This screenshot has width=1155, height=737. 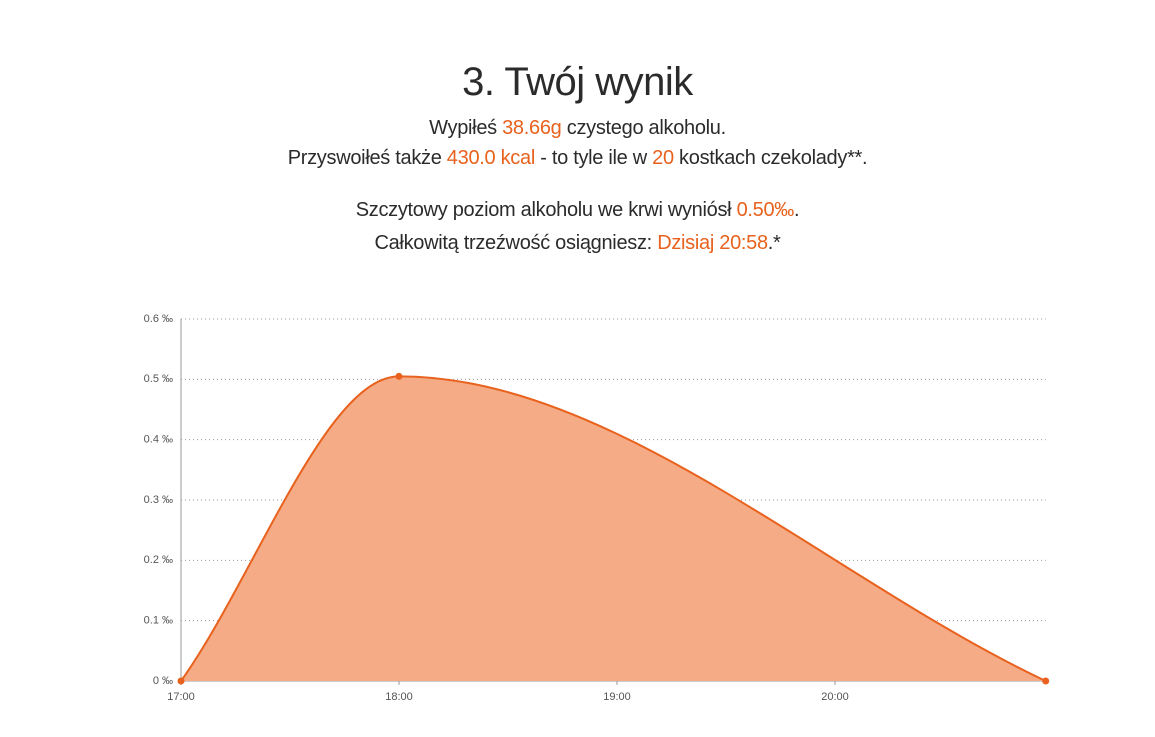 What do you see at coordinates (158, 379) in the screenshot?
I see `y-tick-label: 0.5 ‰` at bounding box center [158, 379].